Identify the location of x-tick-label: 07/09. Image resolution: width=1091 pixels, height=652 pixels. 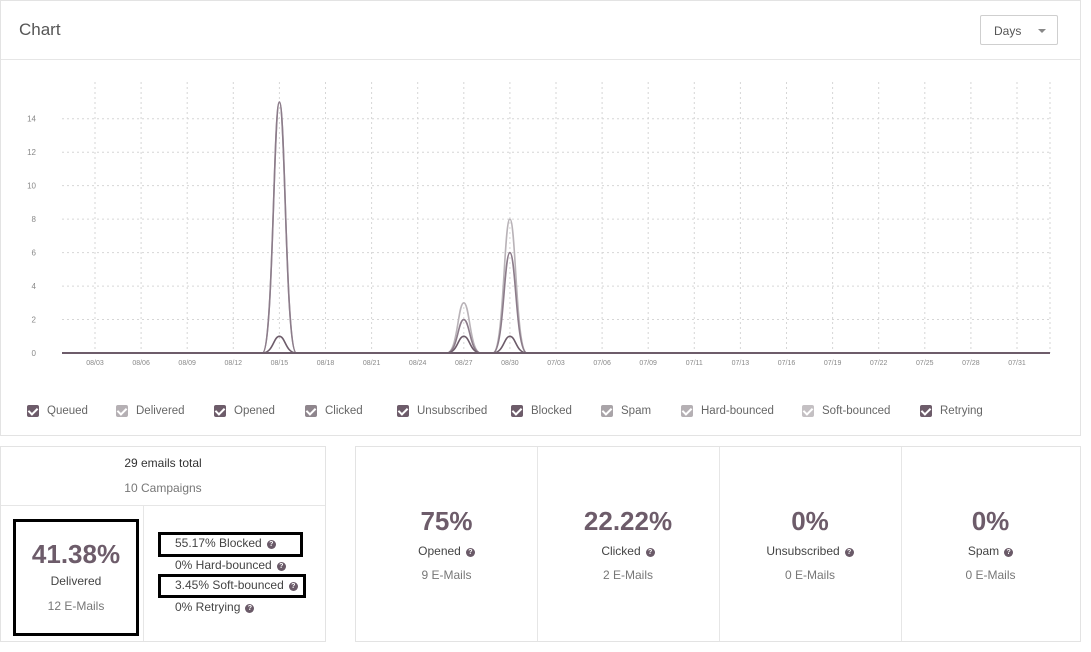
(648, 363).